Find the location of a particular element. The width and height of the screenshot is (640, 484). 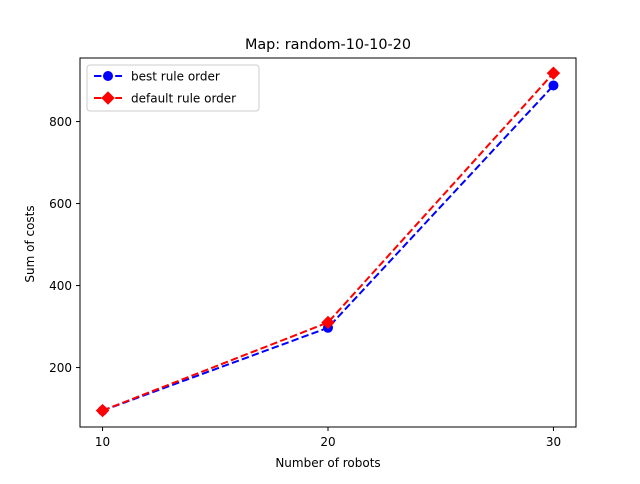

legend-entries: best rule order default rule order is located at coordinates (165, 88).